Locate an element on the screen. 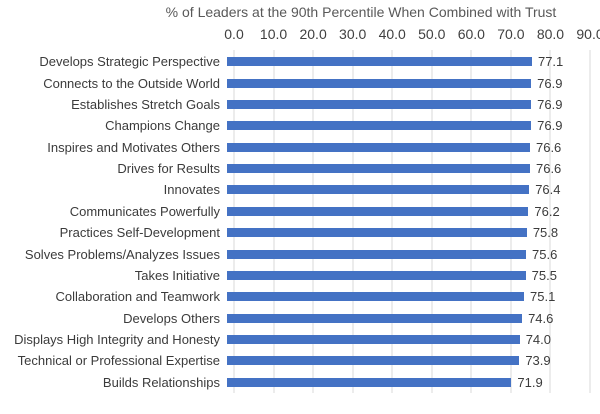 The height and width of the screenshot is (414, 600). bar-row: Practices Self-Development 75.8 is located at coordinates (300, 232).